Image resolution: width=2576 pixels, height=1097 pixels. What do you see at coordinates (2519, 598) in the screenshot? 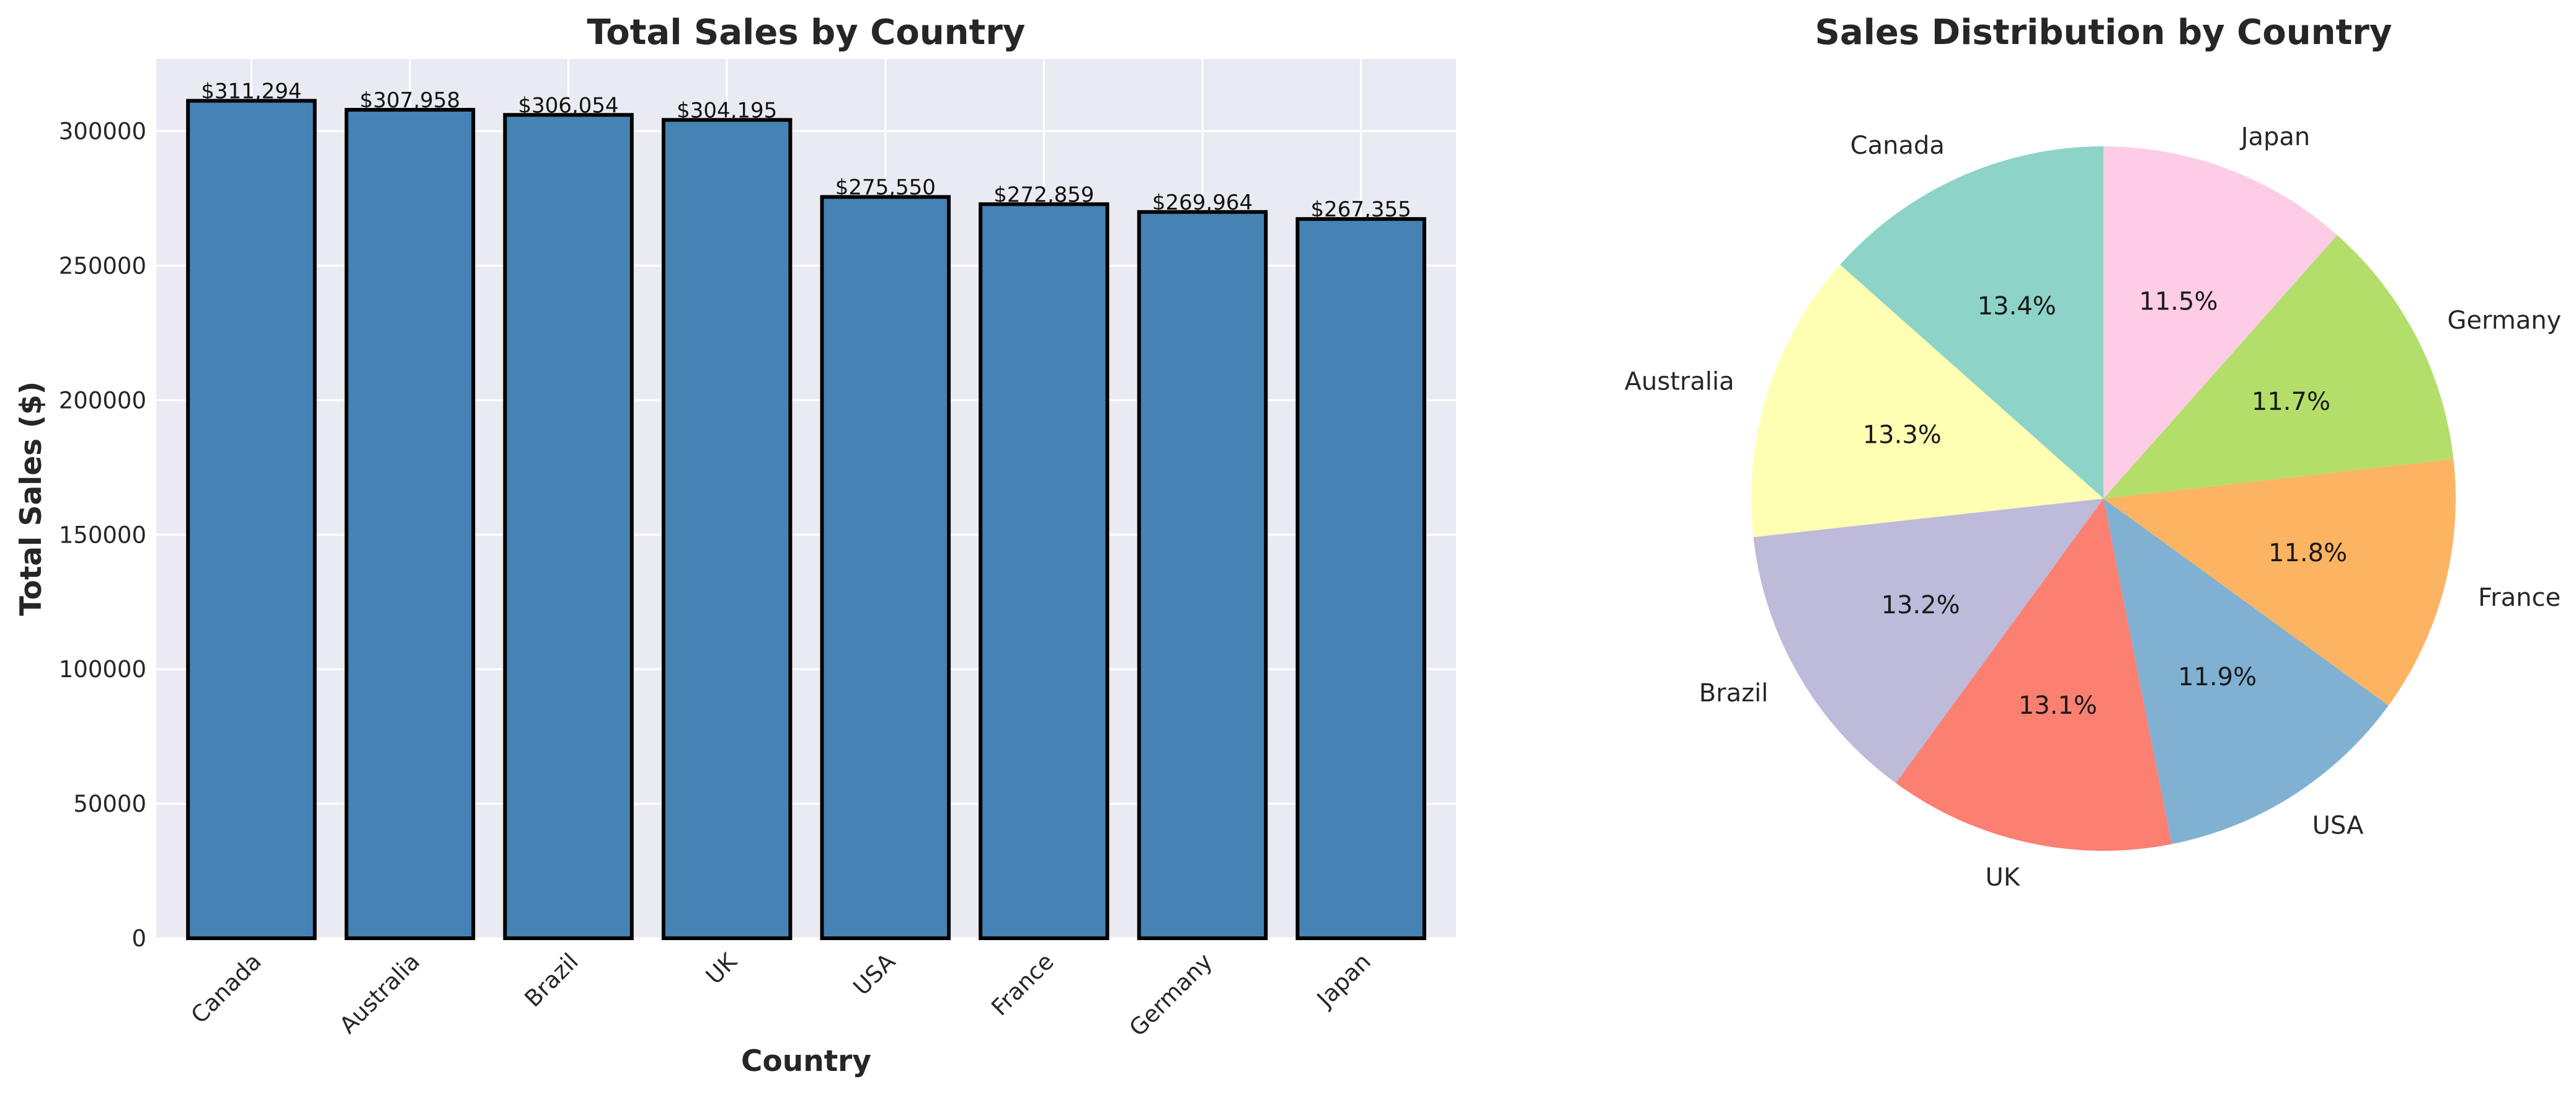
I see `pie-category-label: France` at bounding box center [2519, 598].